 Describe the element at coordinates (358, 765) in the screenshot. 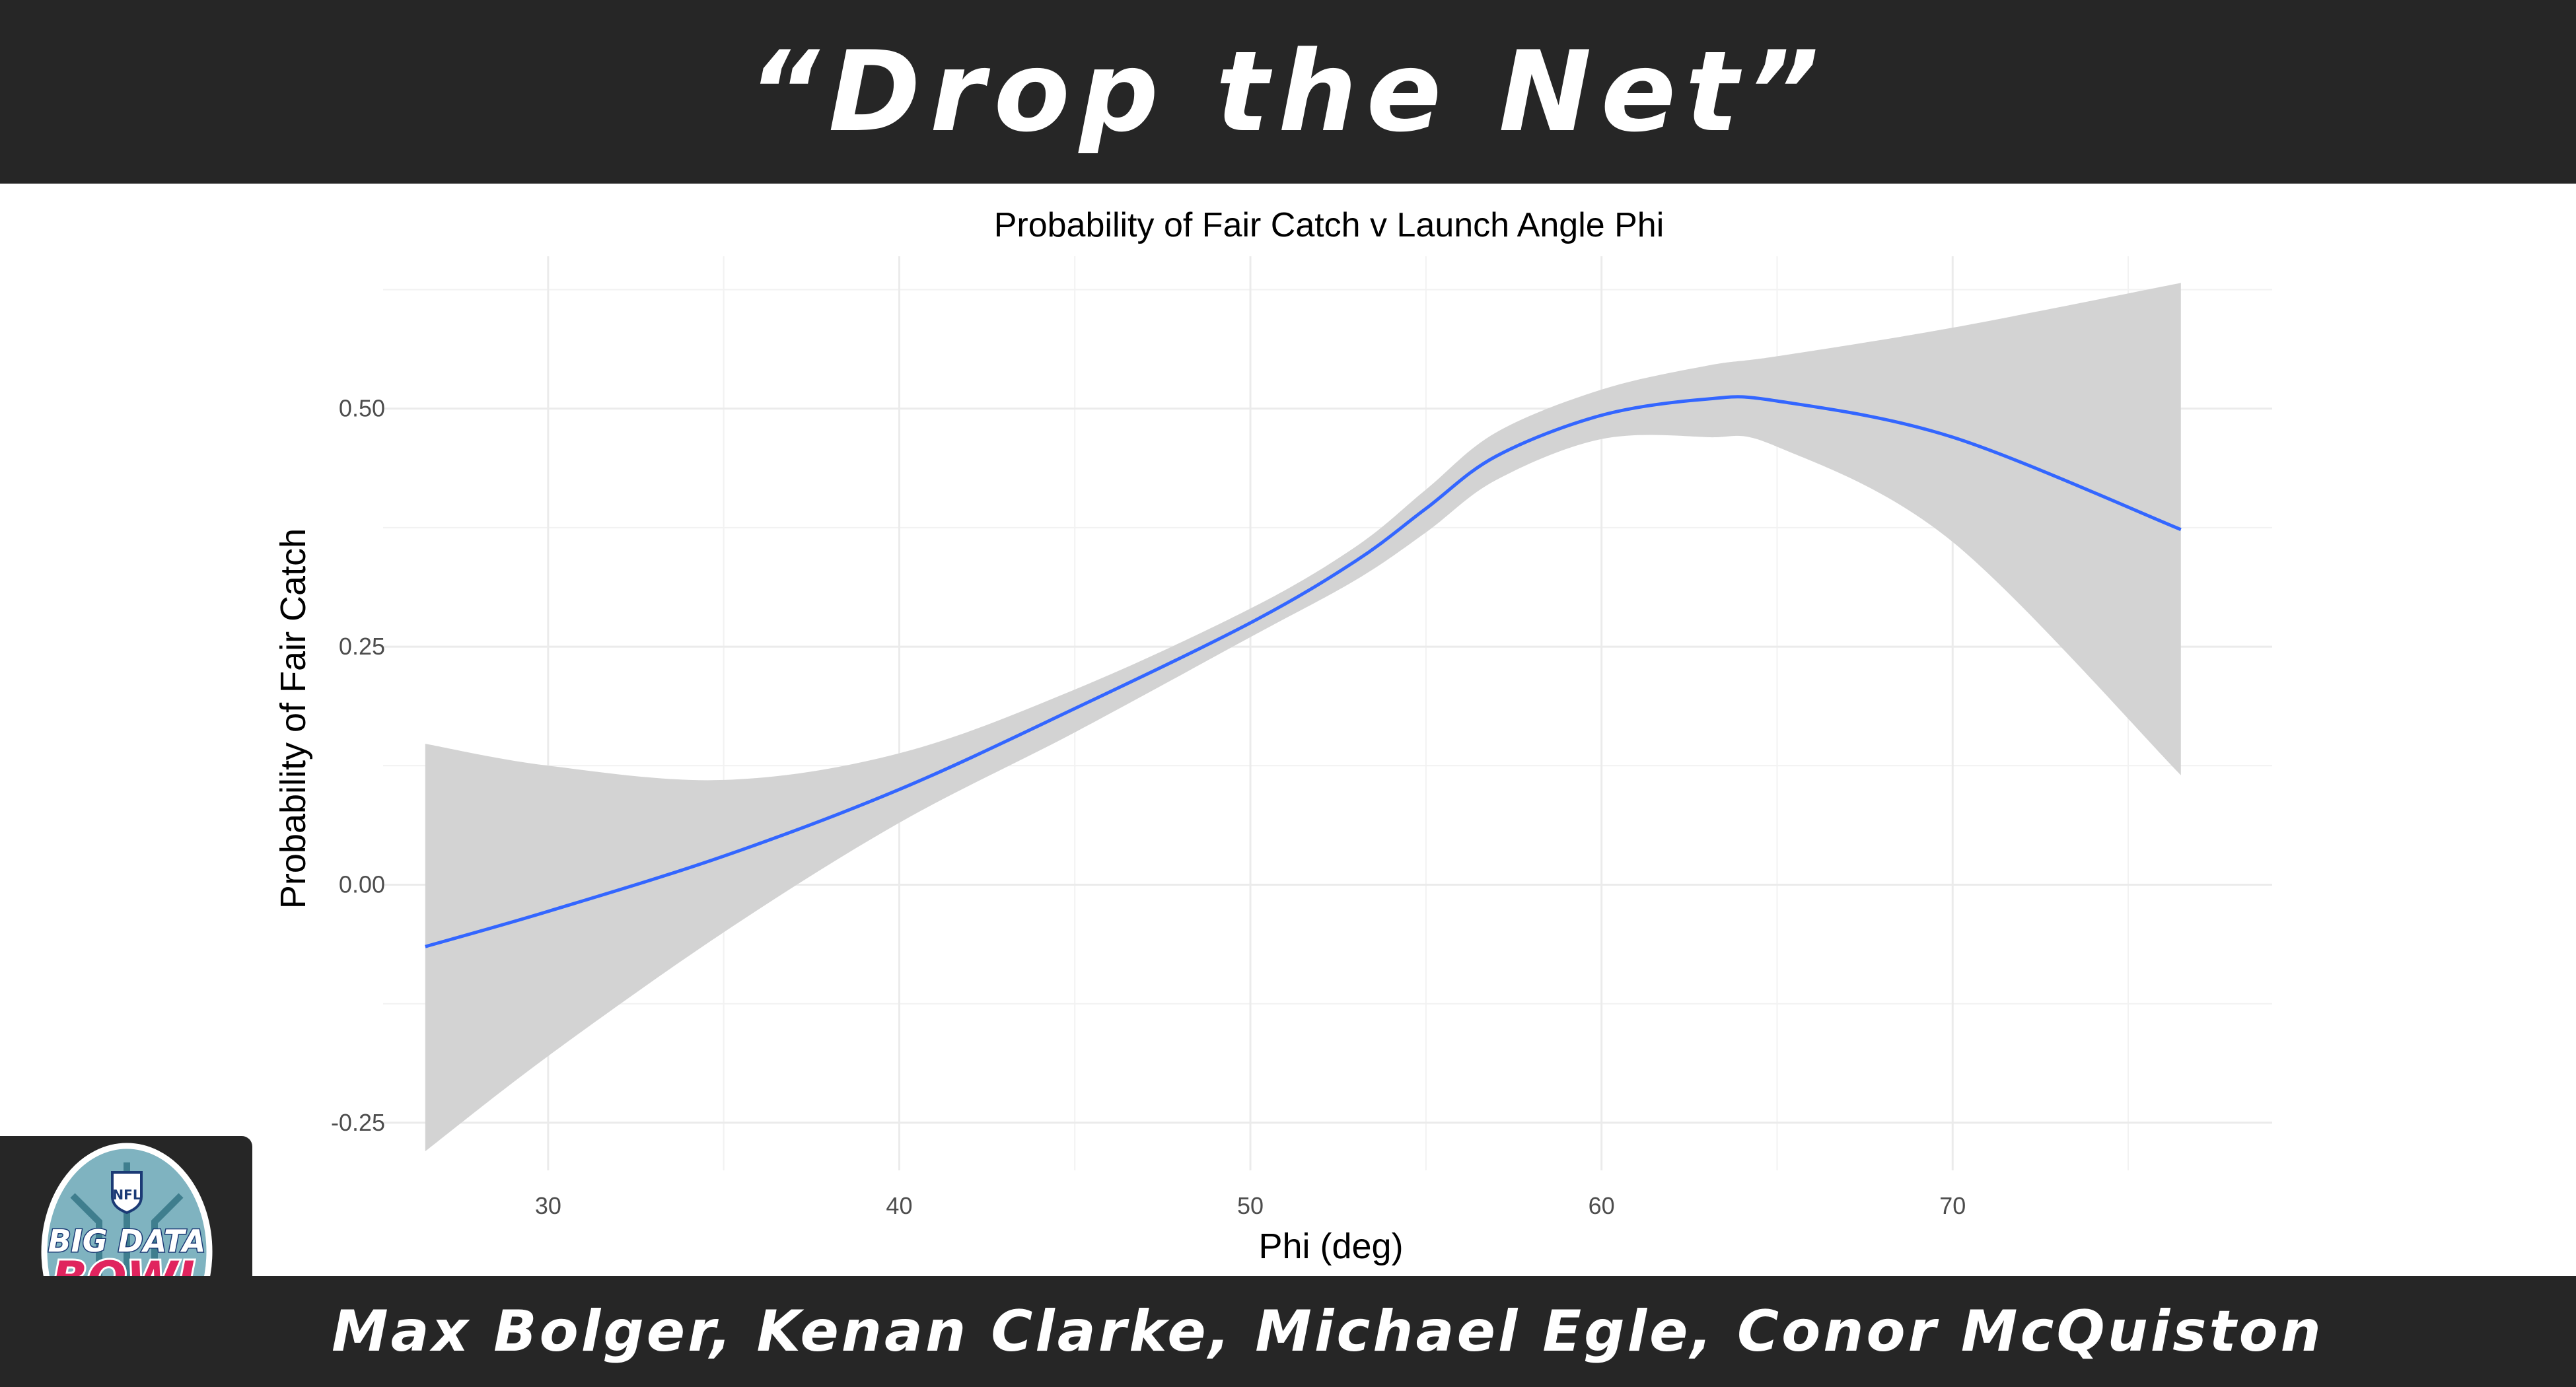

I see `y-tick-labels: -0.25 0.00 0.25 0.50` at that location.